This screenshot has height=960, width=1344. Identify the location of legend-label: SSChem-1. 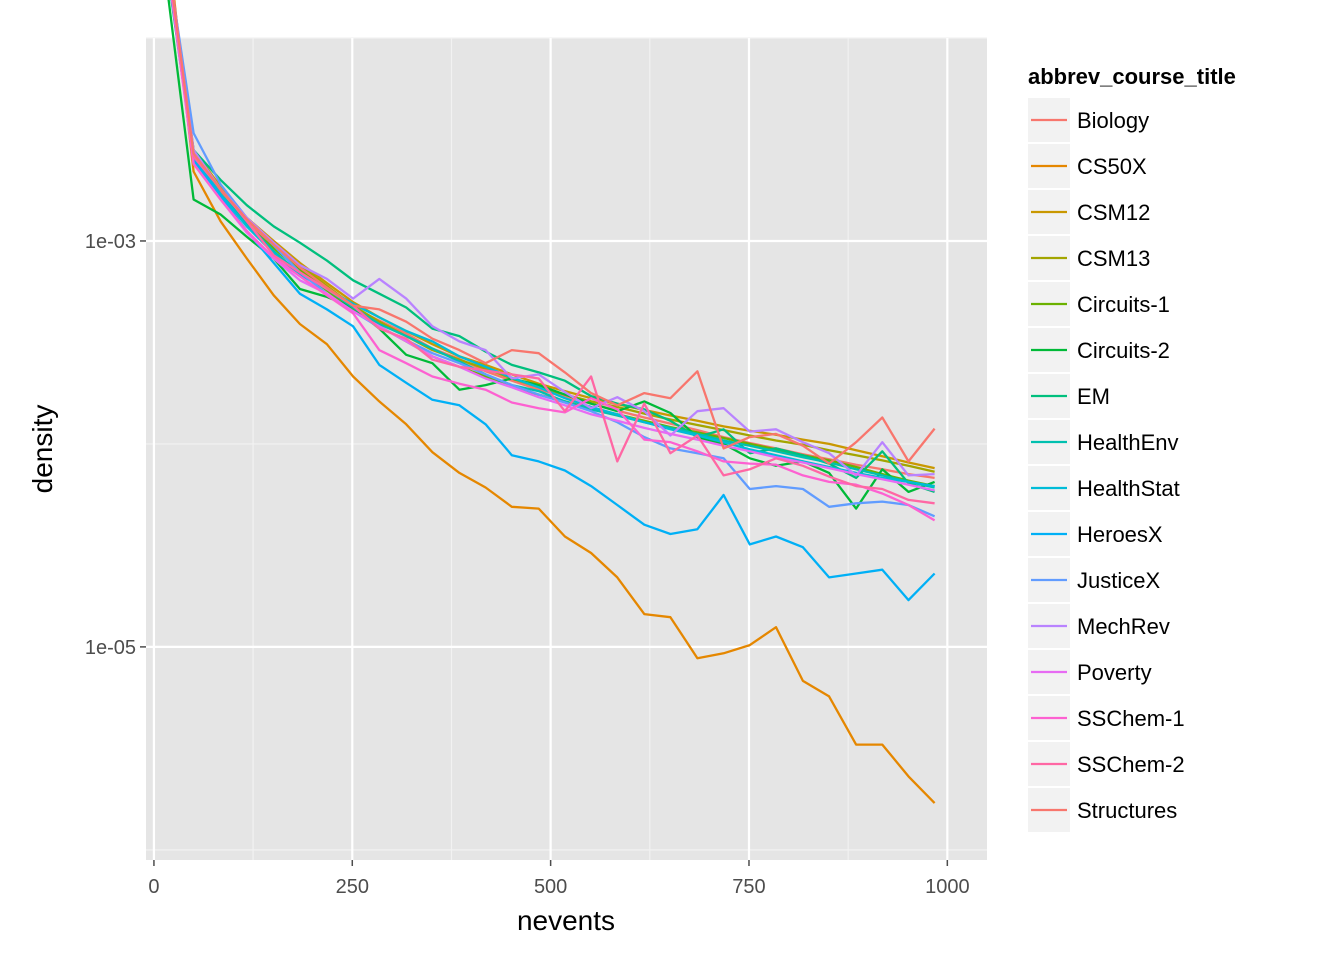
(1131, 718).